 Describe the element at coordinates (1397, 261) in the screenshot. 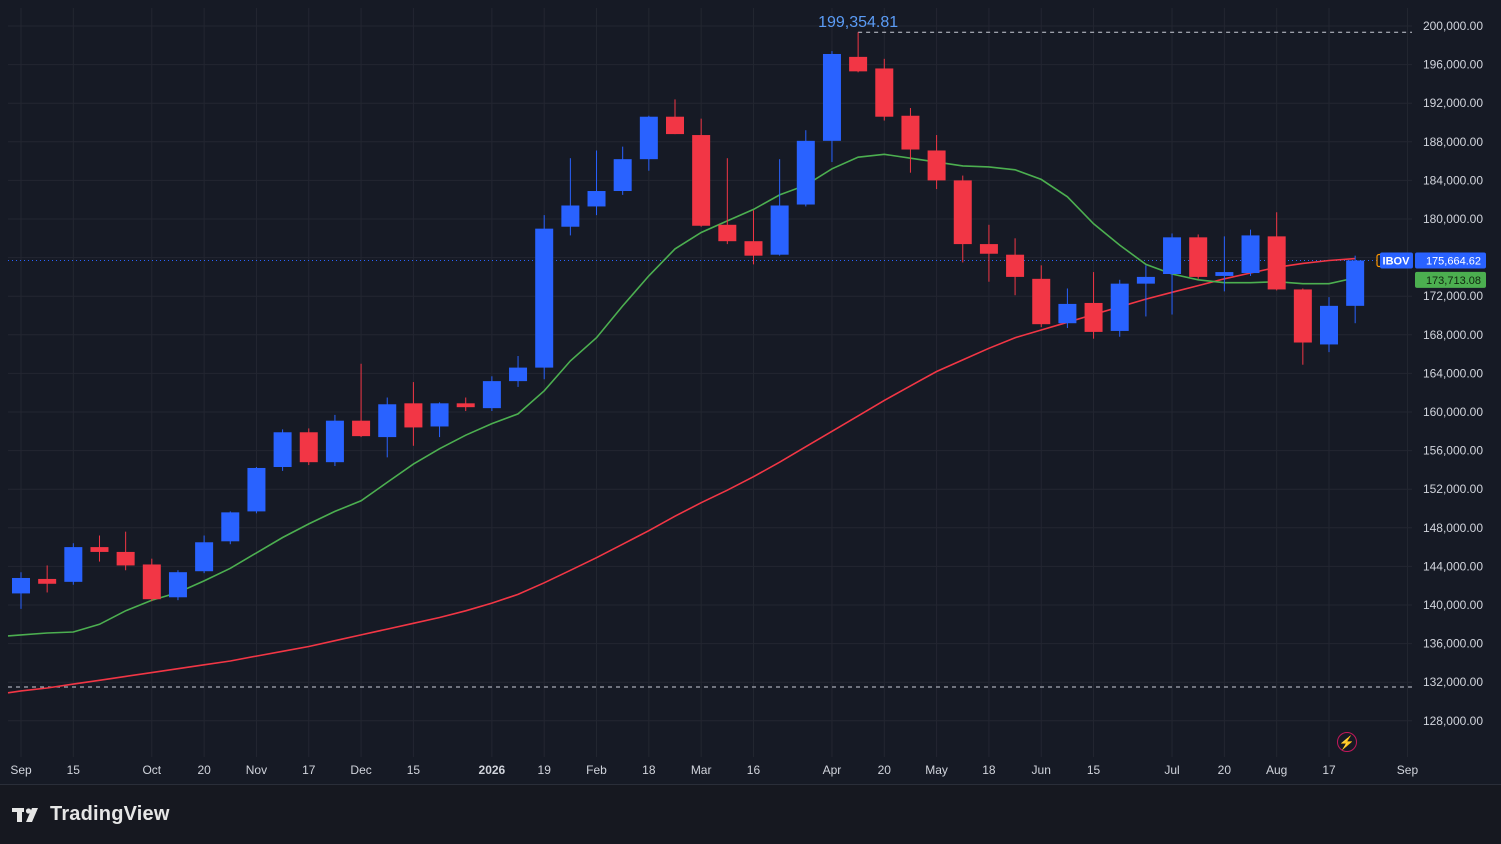

I see `symbol-tag-text: IBOV` at that location.